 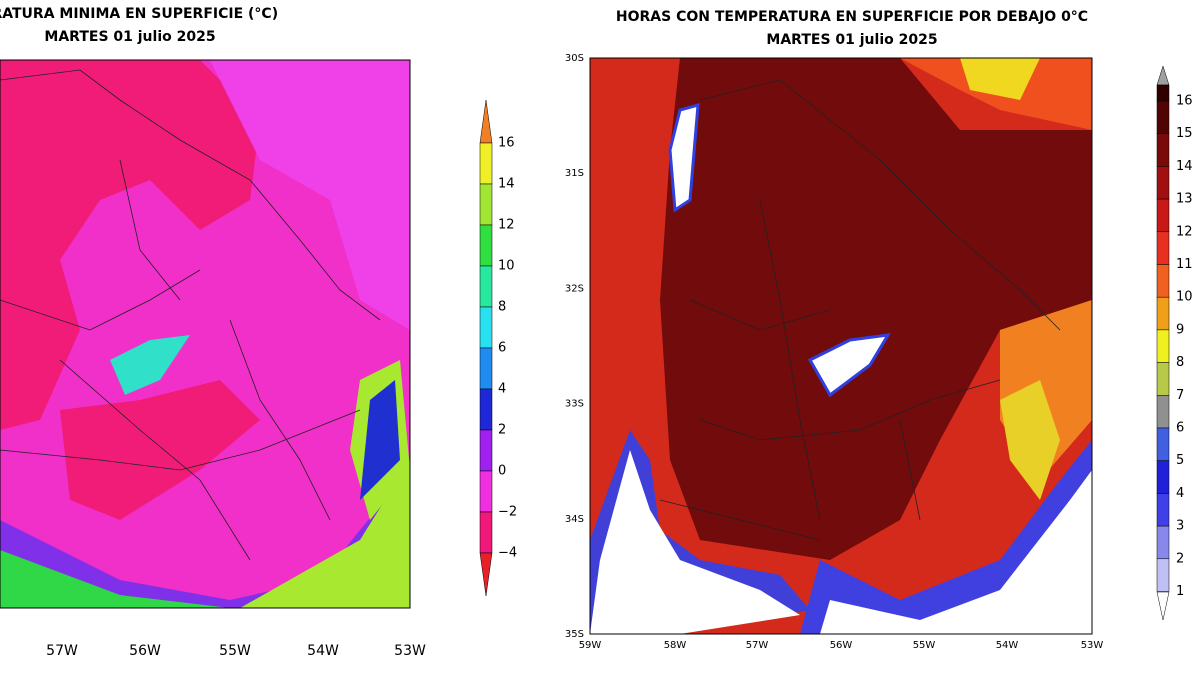 What do you see at coordinates (507, 512) in the screenshot?
I see `colorbar-label: −2` at bounding box center [507, 512].